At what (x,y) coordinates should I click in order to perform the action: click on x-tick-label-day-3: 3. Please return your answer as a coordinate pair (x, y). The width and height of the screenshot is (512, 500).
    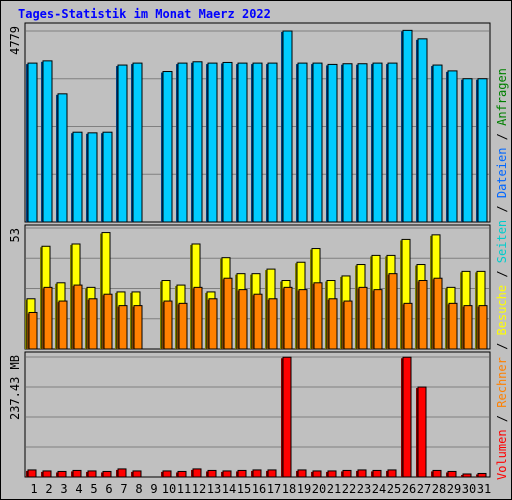
    Looking at the image, I should click on (63, 489).